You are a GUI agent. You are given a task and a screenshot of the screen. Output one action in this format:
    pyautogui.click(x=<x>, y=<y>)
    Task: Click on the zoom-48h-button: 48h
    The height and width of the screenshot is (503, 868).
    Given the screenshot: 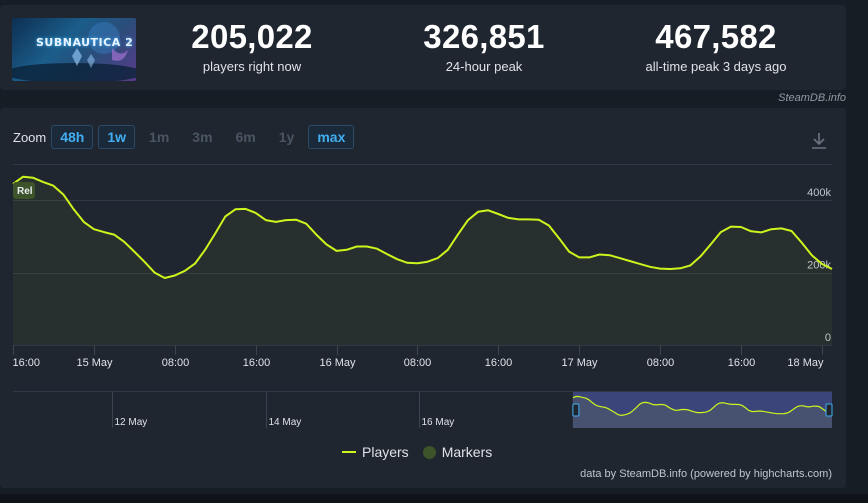 What is the action you would take?
    pyautogui.click(x=72, y=137)
    